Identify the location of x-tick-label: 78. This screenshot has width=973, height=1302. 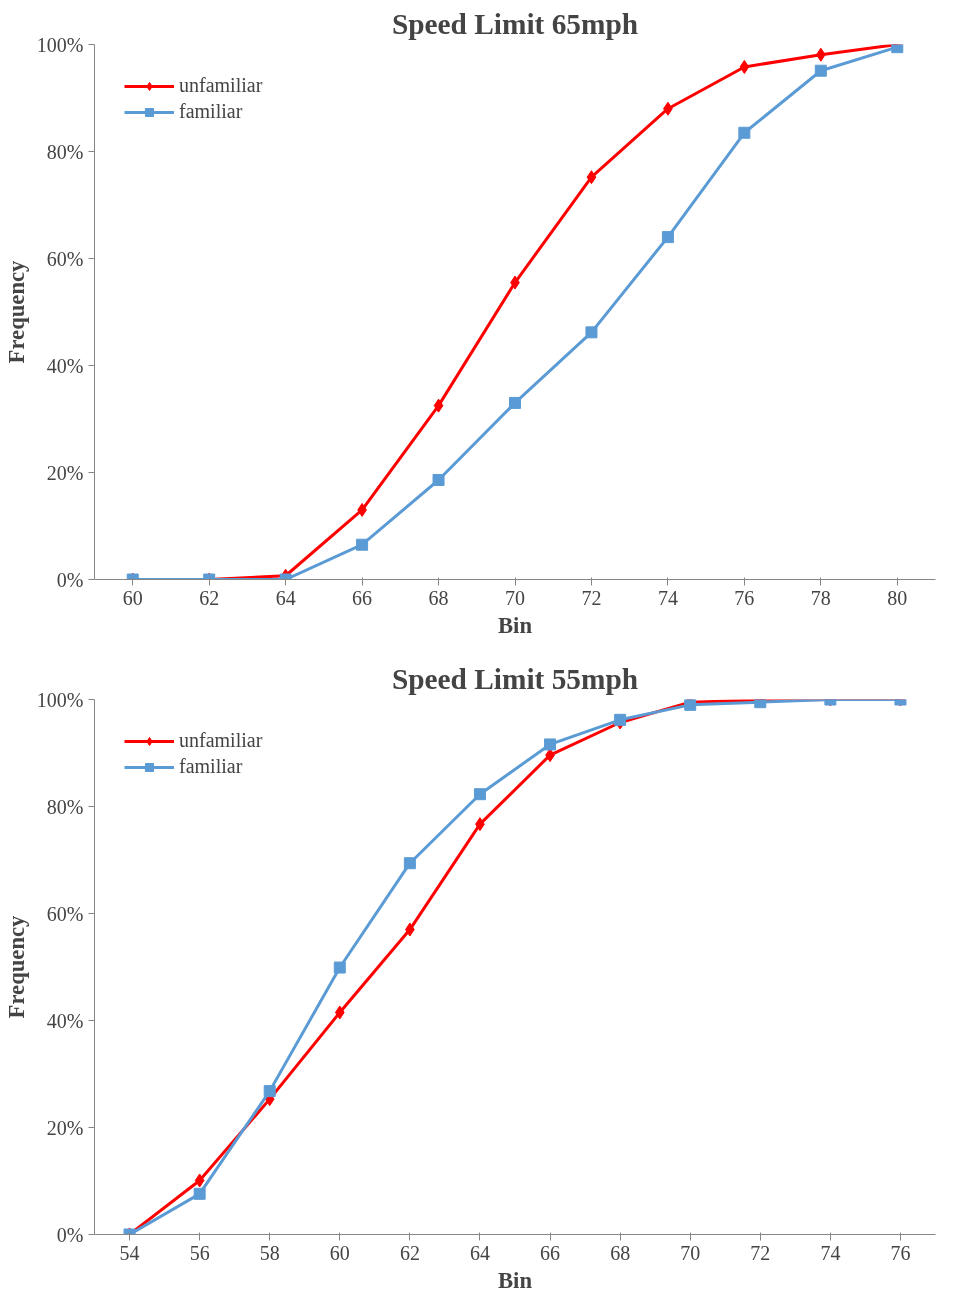
(820, 597).